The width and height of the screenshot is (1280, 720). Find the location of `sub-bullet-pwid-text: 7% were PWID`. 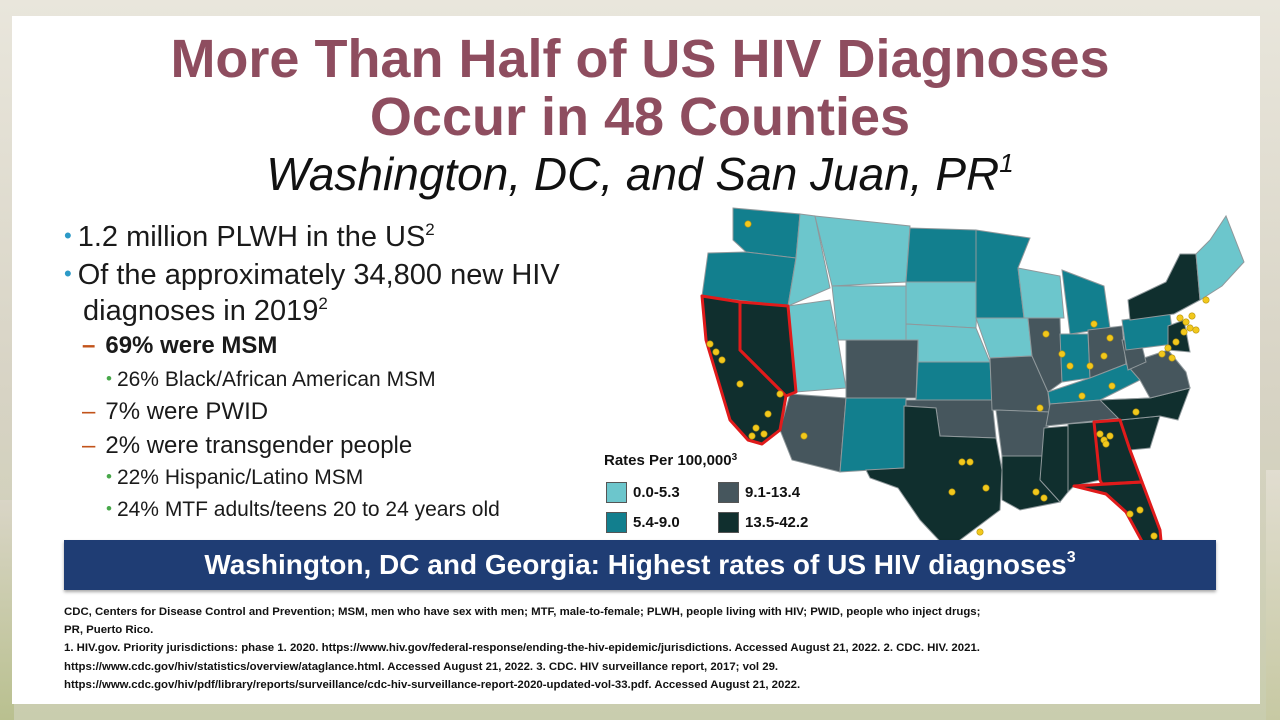

sub-bullet-pwid-text: 7% were PWID is located at coordinates (187, 411).